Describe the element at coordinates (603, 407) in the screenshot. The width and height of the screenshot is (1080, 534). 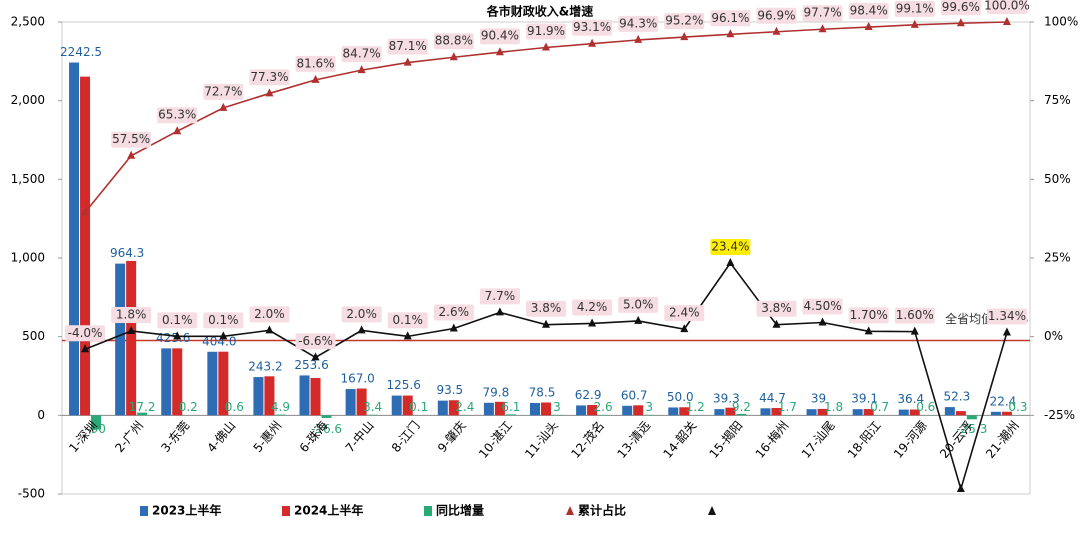
I see `data-label: 2.6` at that location.